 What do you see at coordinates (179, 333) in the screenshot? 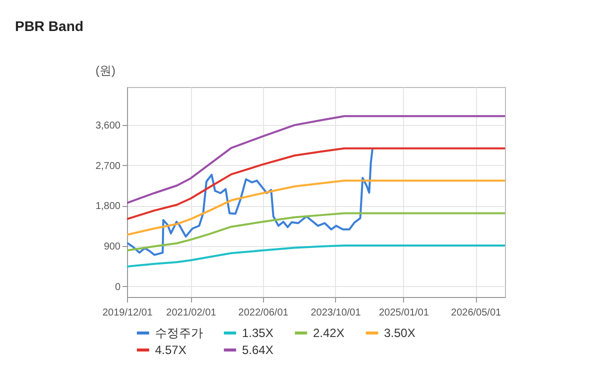
I see `legend-label: 수정주가` at bounding box center [179, 333].